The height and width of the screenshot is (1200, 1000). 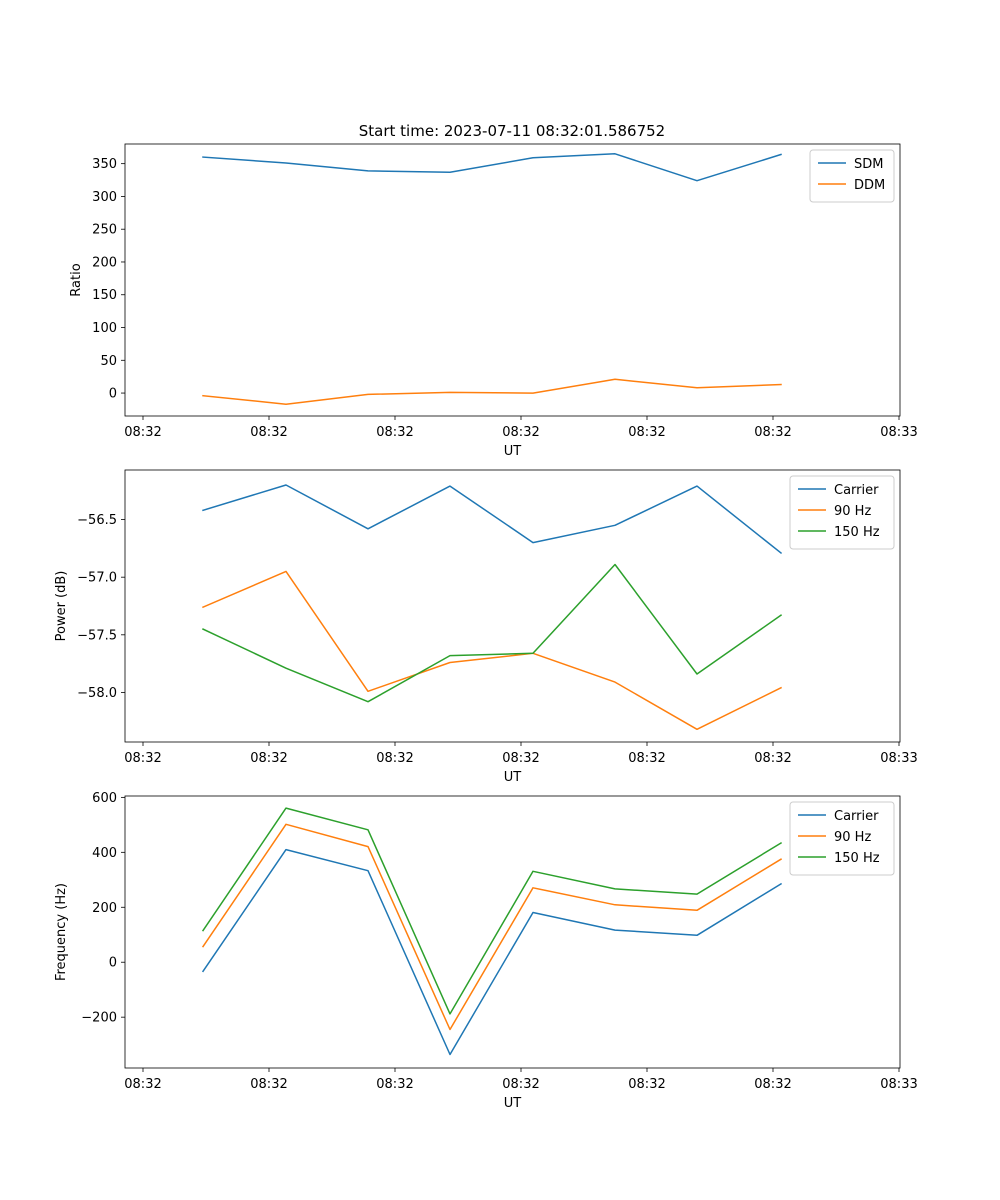 What do you see at coordinates (104, 328) in the screenshot?
I see `y-tick-label: 100` at bounding box center [104, 328].